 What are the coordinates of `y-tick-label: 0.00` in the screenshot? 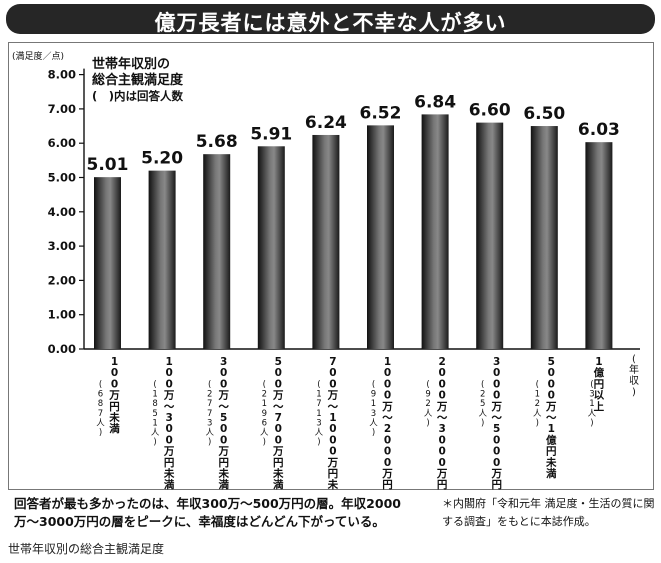 It's located at (62, 349).